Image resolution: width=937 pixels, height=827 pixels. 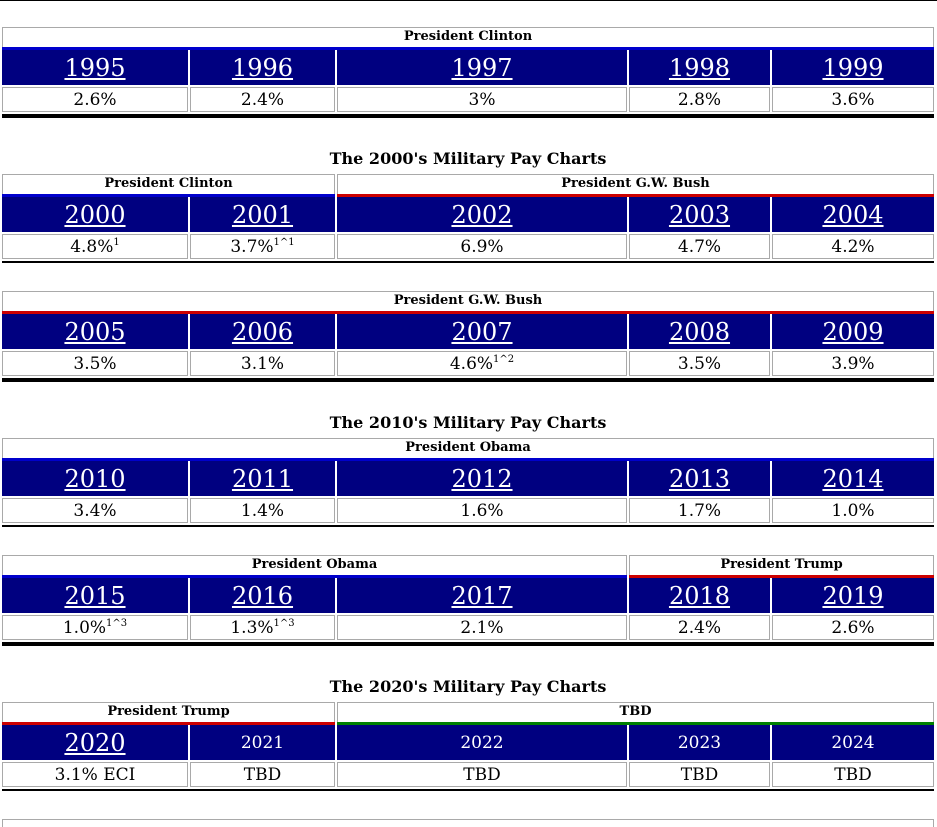 I want to click on raise-percent: 4.7%, so click(x=699, y=247).